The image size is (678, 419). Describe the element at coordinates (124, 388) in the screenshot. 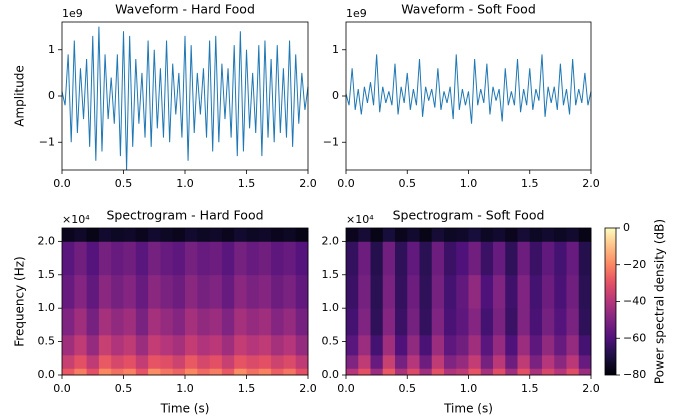

I see `x-tick-label: 0.5` at that location.